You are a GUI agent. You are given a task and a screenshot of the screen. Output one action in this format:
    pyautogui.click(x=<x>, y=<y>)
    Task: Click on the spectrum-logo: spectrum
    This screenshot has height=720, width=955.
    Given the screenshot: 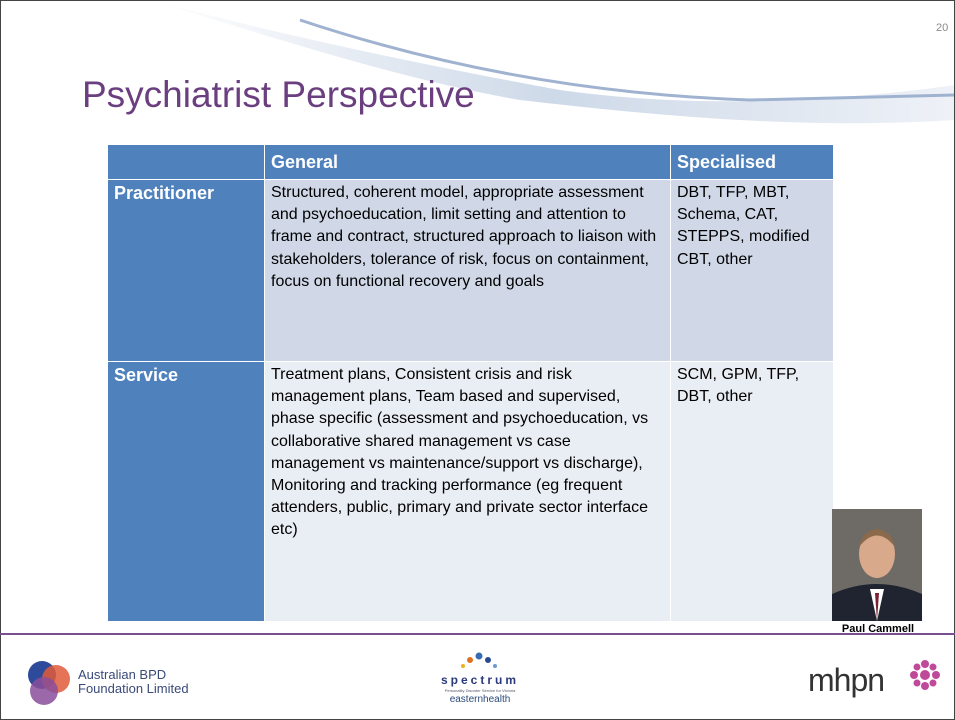 What is the action you would take?
    pyautogui.click(x=480, y=680)
    